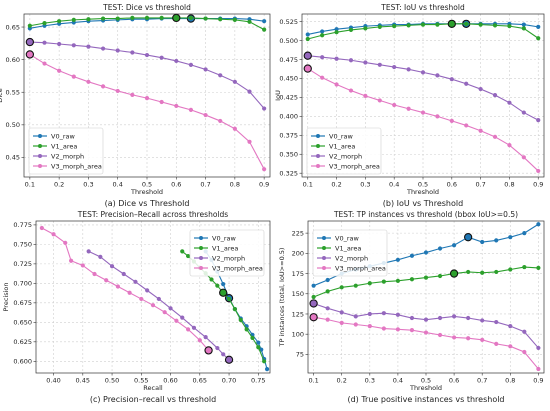  I want to click on series-V1_area, so click(423, 30).